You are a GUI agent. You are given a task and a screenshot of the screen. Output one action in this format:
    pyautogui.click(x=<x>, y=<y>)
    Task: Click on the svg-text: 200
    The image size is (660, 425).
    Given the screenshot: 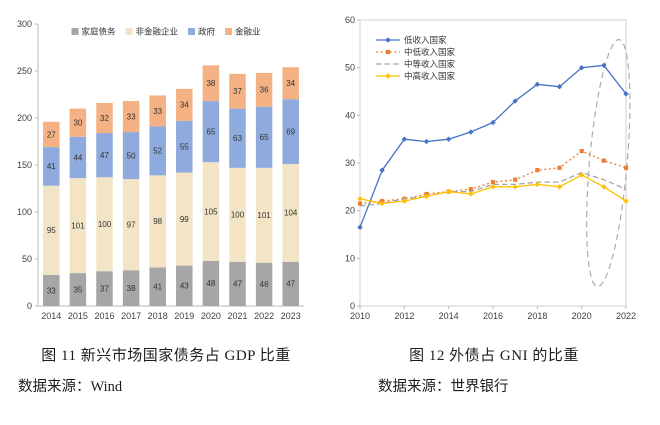 What is the action you would take?
    pyautogui.click(x=24, y=118)
    